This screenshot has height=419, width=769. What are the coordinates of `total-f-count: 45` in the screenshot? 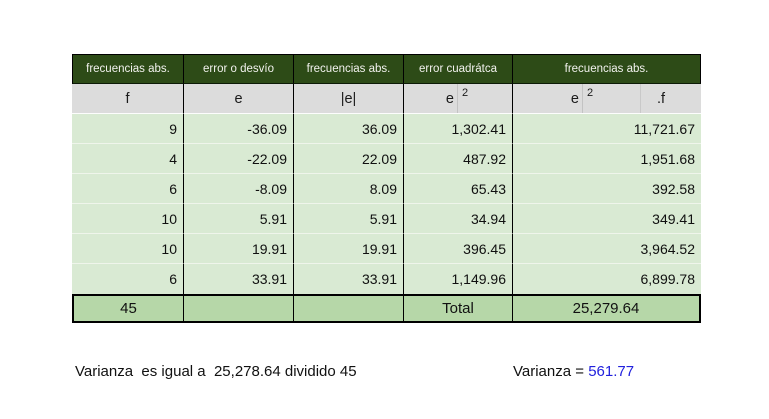 It's located at (127, 308).